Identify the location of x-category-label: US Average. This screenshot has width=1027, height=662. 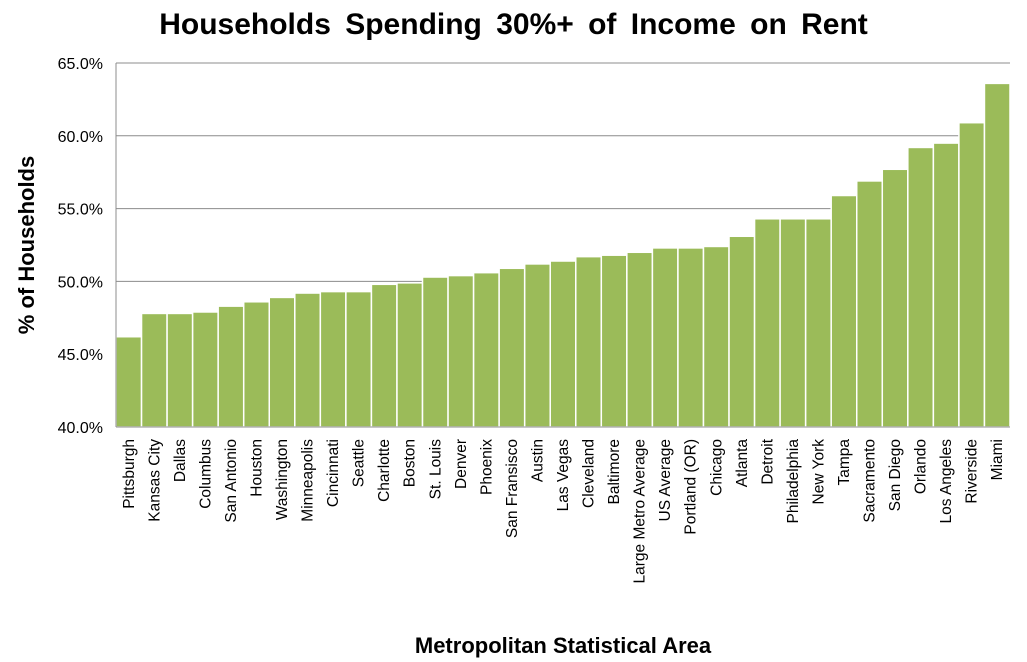
(665, 480).